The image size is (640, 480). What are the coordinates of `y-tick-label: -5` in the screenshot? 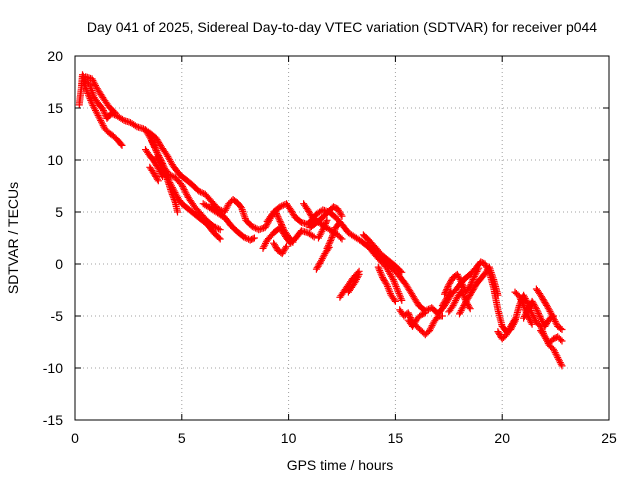 It's located at (57, 316).